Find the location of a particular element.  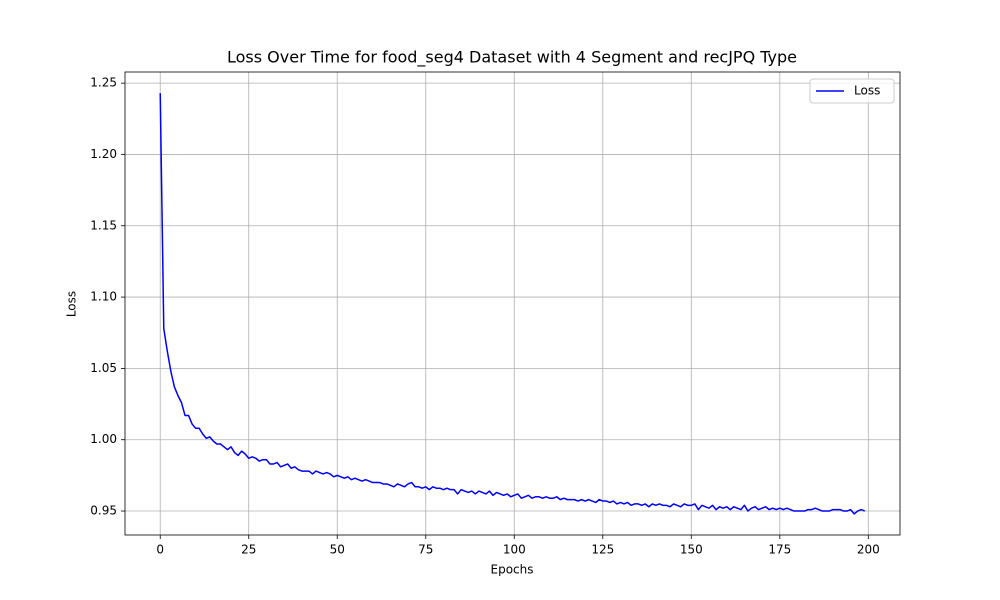

y-tick-label: 1.20 is located at coordinates (103, 154).